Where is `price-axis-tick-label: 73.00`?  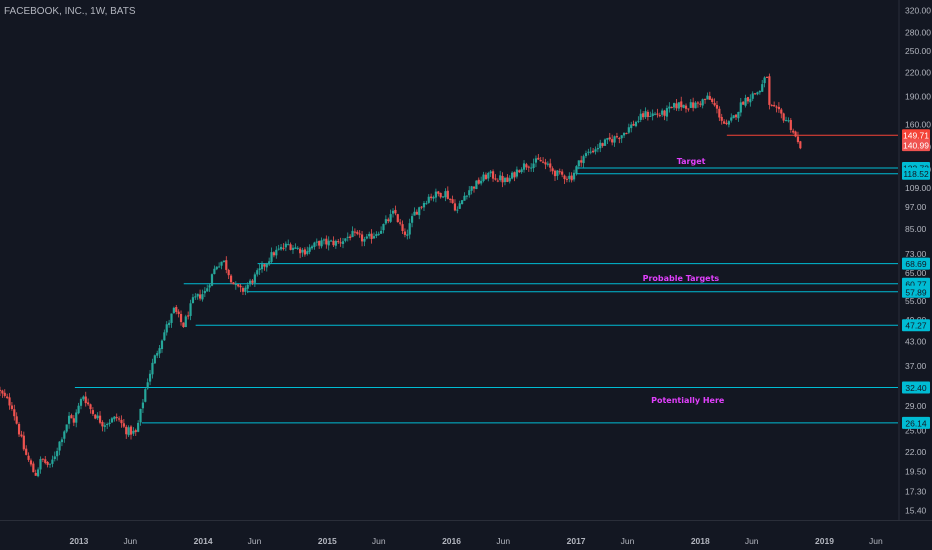
price-axis-tick-label: 73.00 is located at coordinates (916, 254).